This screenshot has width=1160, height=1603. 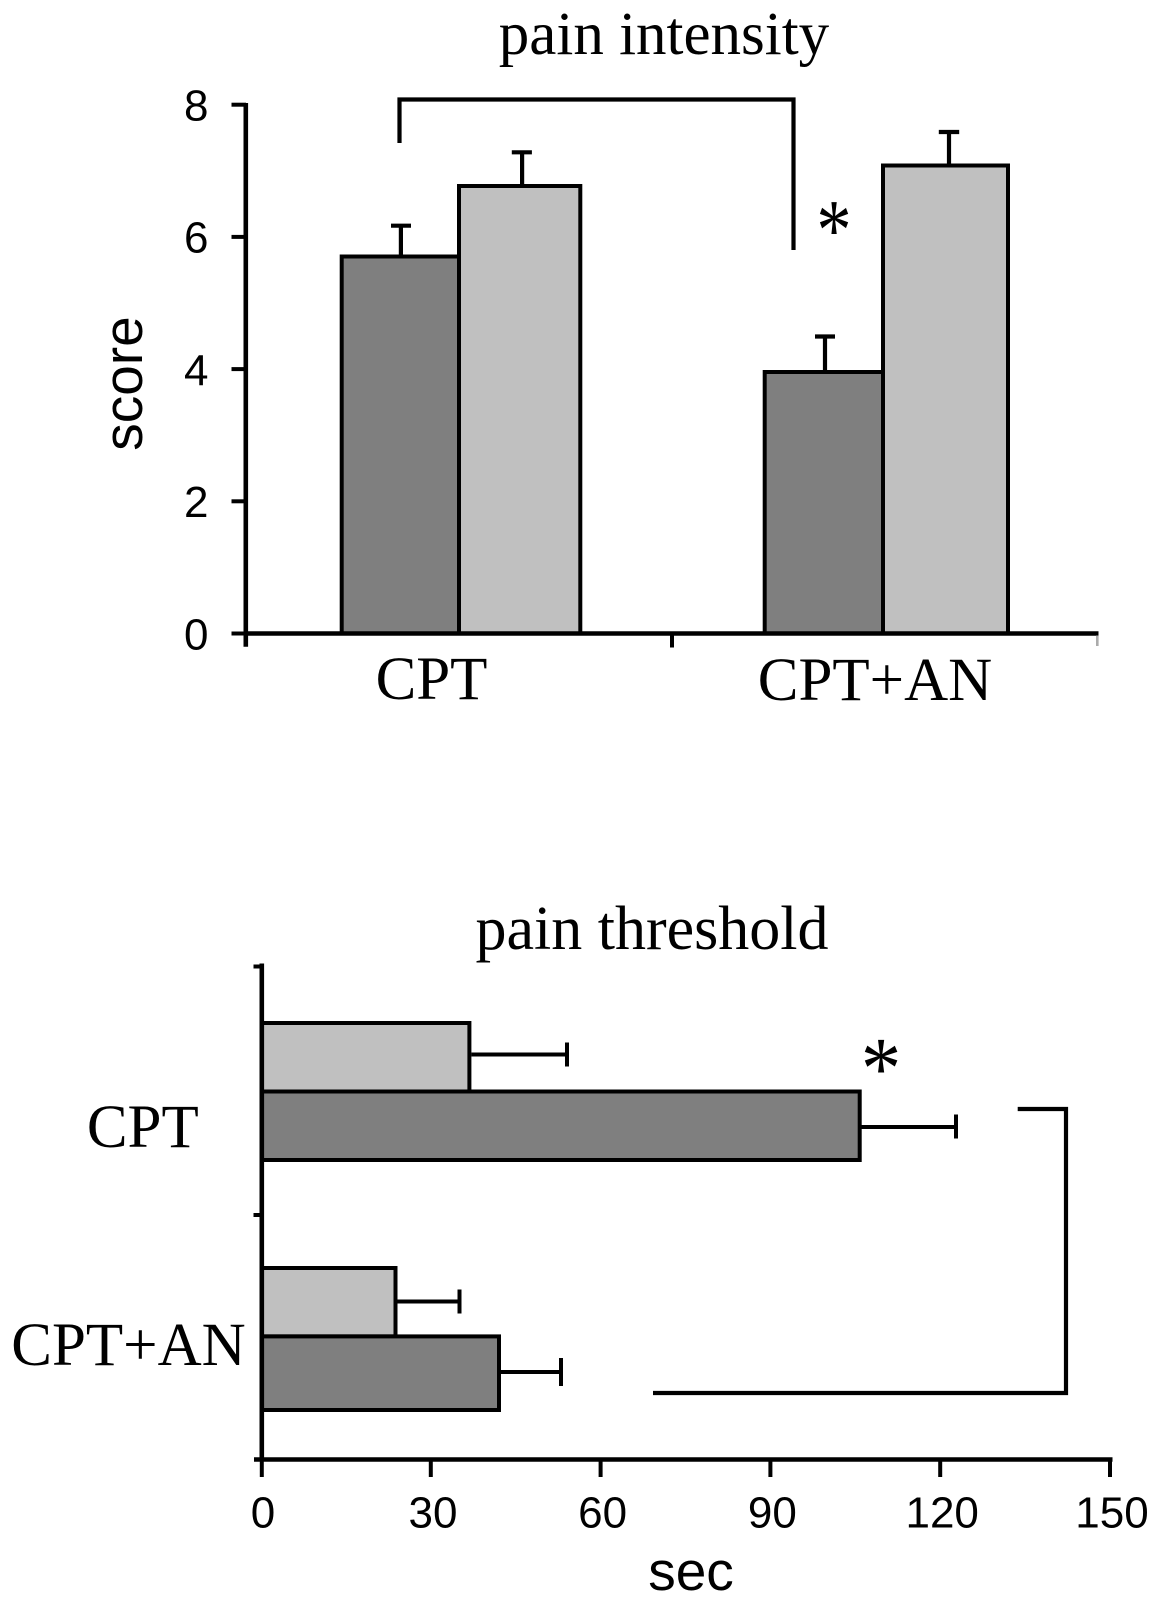 What do you see at coordinates (433, 1513) in the screenshot?
I see `svg-text: 30` at bounding box center [433, 1513].